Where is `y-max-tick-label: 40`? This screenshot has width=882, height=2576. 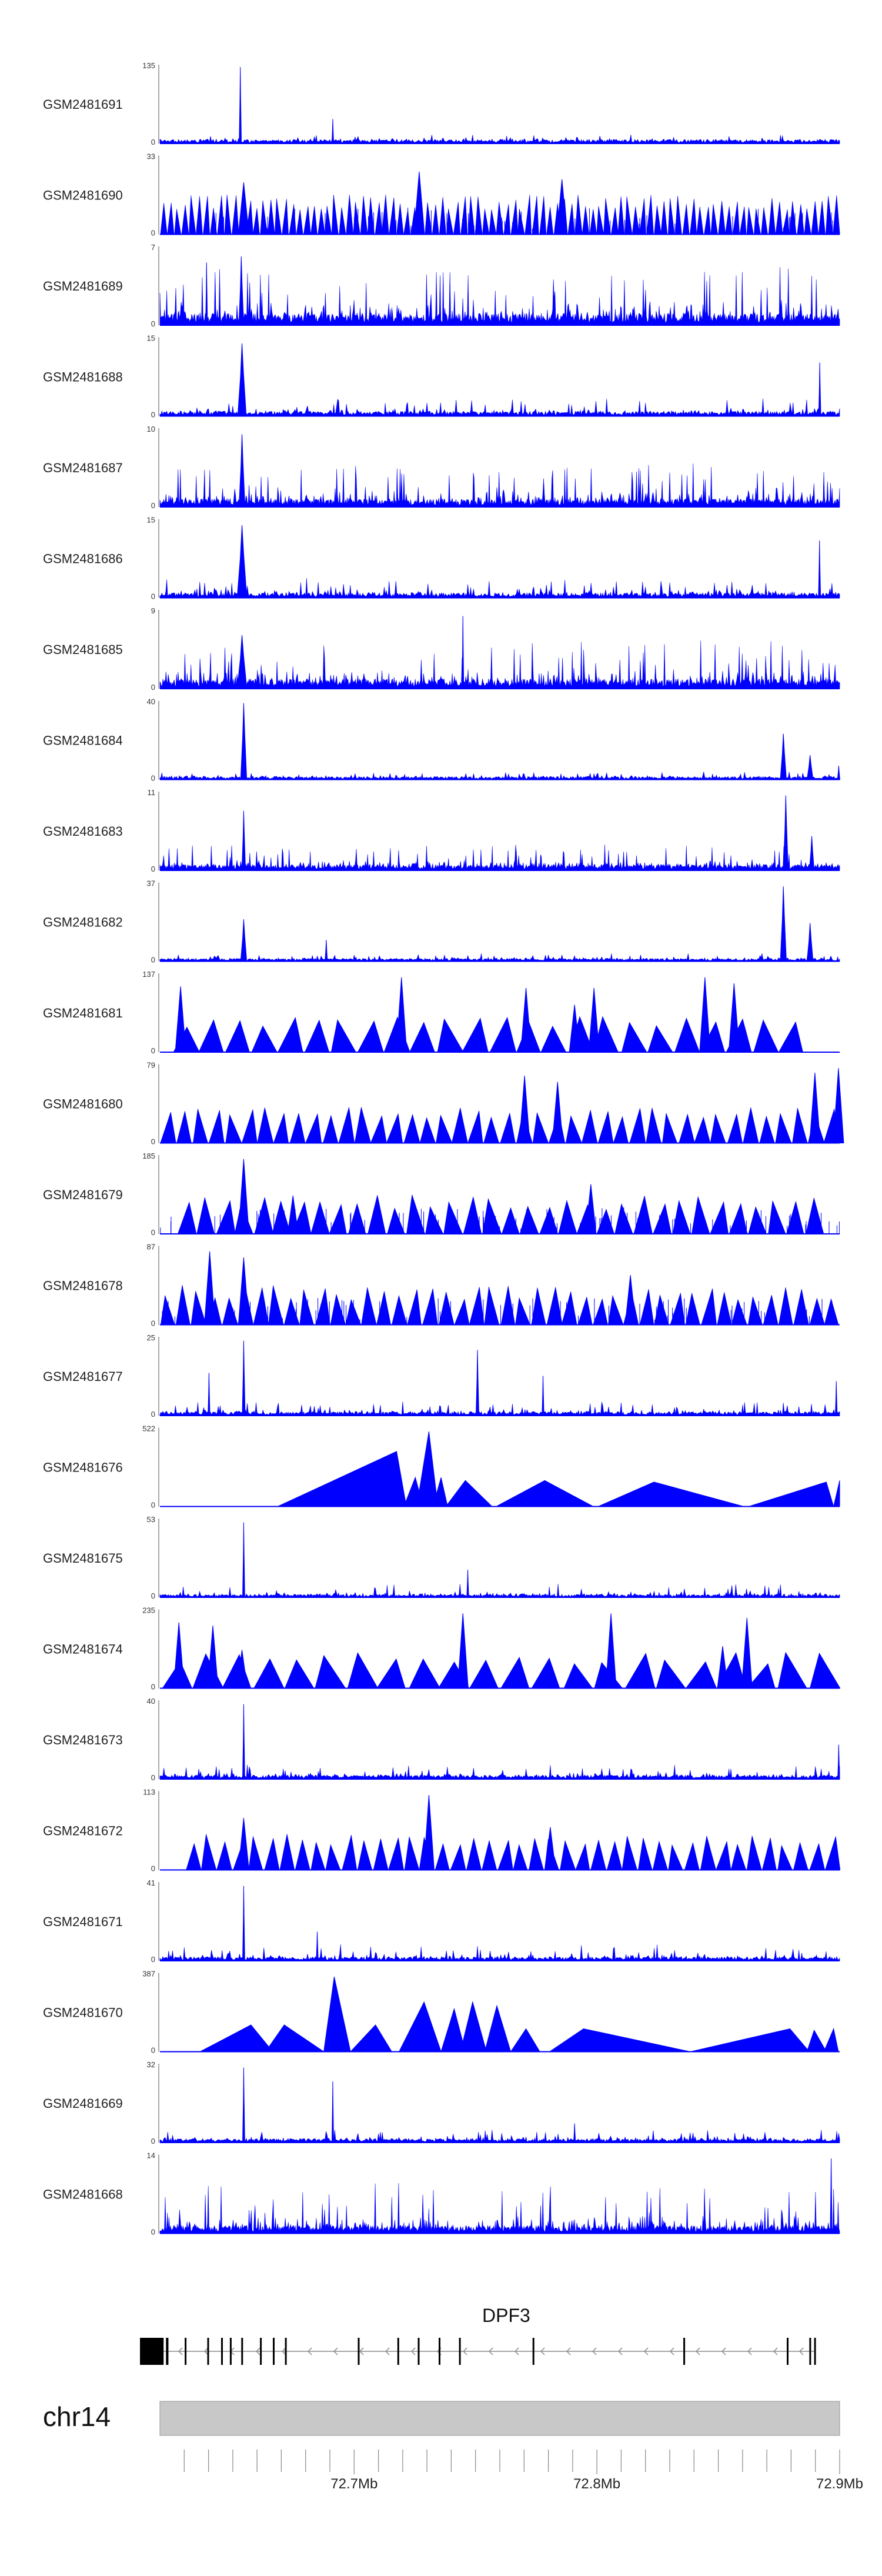 y-max-tick-label: 40 is located at coordinates (151, 702).